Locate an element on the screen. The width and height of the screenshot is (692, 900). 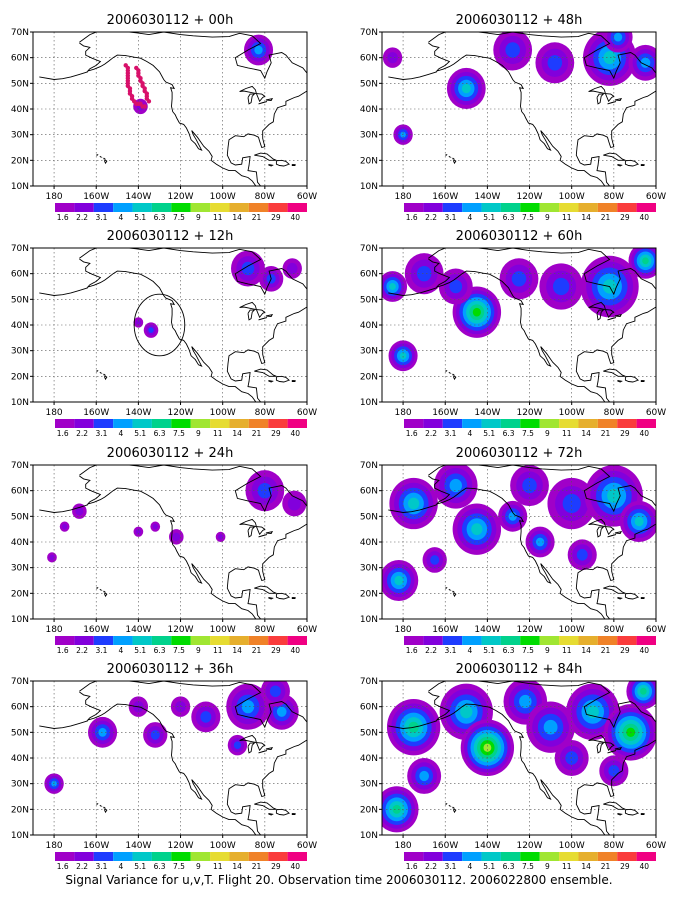
x-tick-label: 140W is located at coordinates (138, 630).